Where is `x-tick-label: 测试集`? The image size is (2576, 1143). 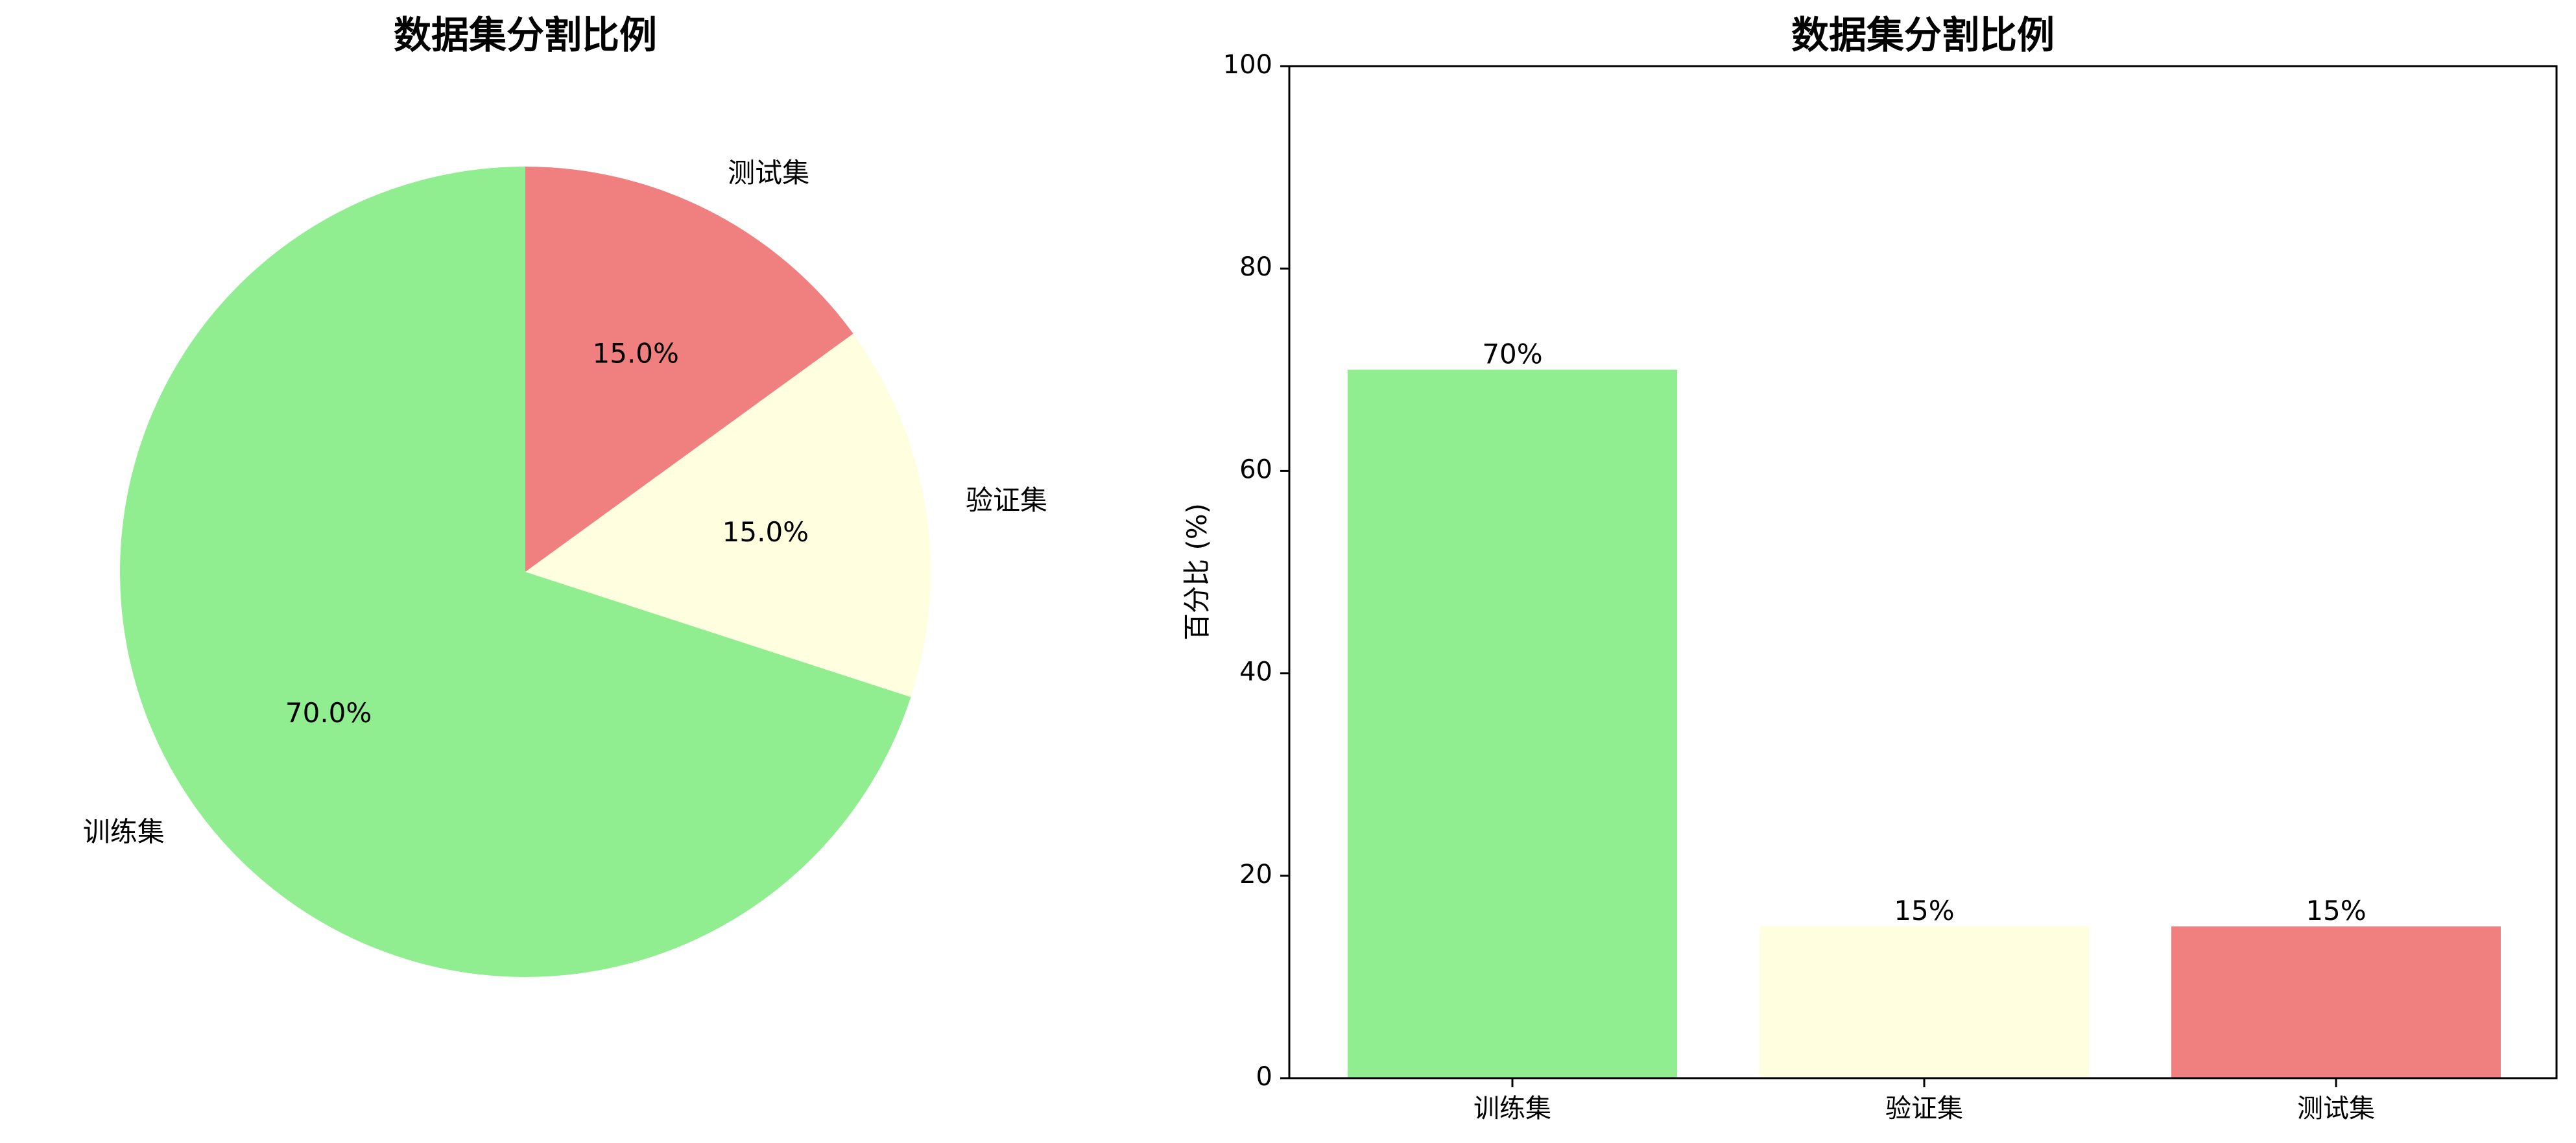 x-tick-label: 测试集 is located at coordinates (2336, 1109).